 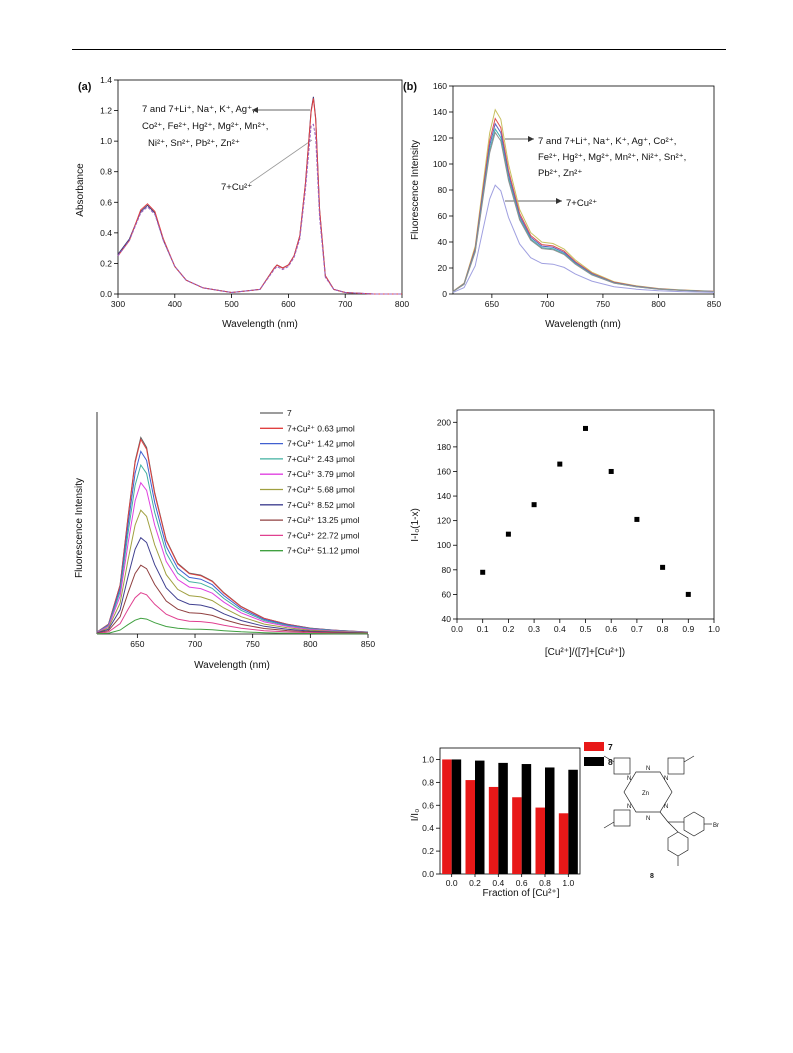 What do you see at coordinates (194, 143) in the screenshot?
I see `chart-a-annotation-line-3: Ni²⁺, Sn²⁺, Pb²⁺, Zn²⁺` at bounding box center [194, 143].